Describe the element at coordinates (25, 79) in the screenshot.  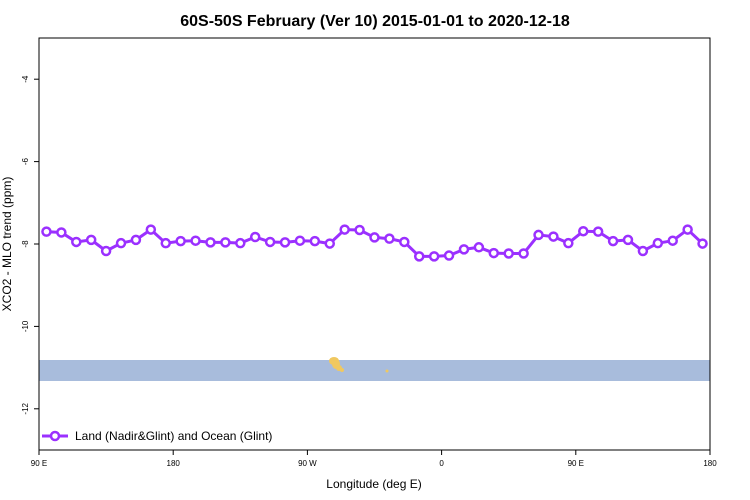
I see `y-tick-label: -4` at that location.